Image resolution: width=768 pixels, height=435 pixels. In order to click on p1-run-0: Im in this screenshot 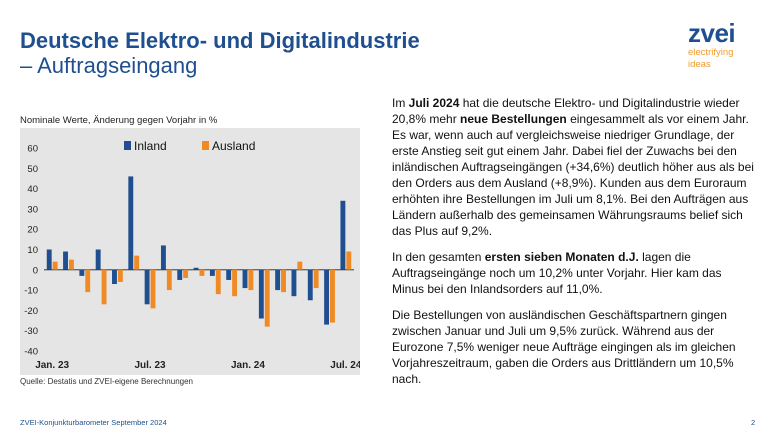, I will do `click(400, 103)`.